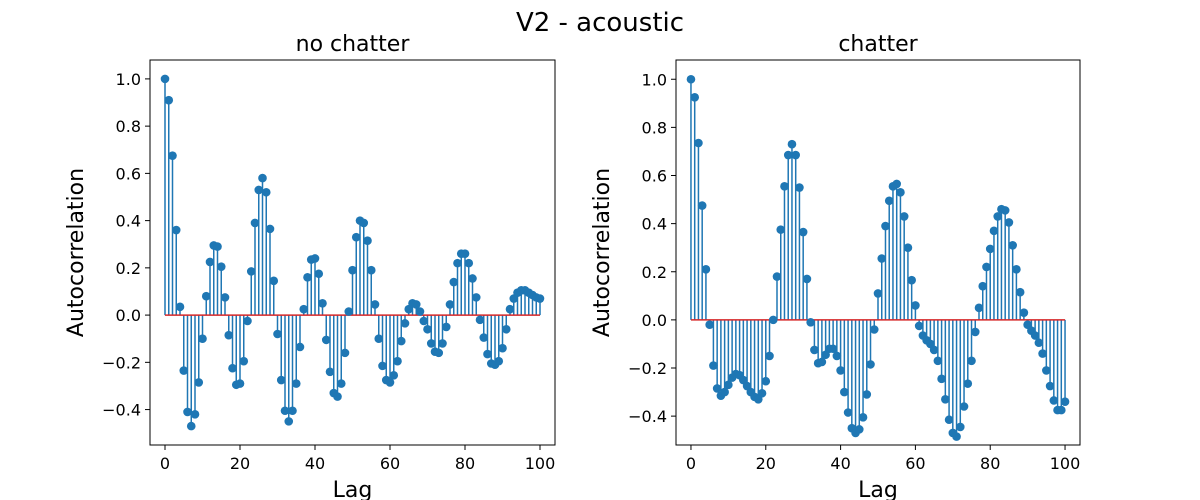 The height and width of the screenshot is (500, 1200). Describe the element at coordinates (240, 463) in the screenshot. I see `x-tick-label: 20` at that location.